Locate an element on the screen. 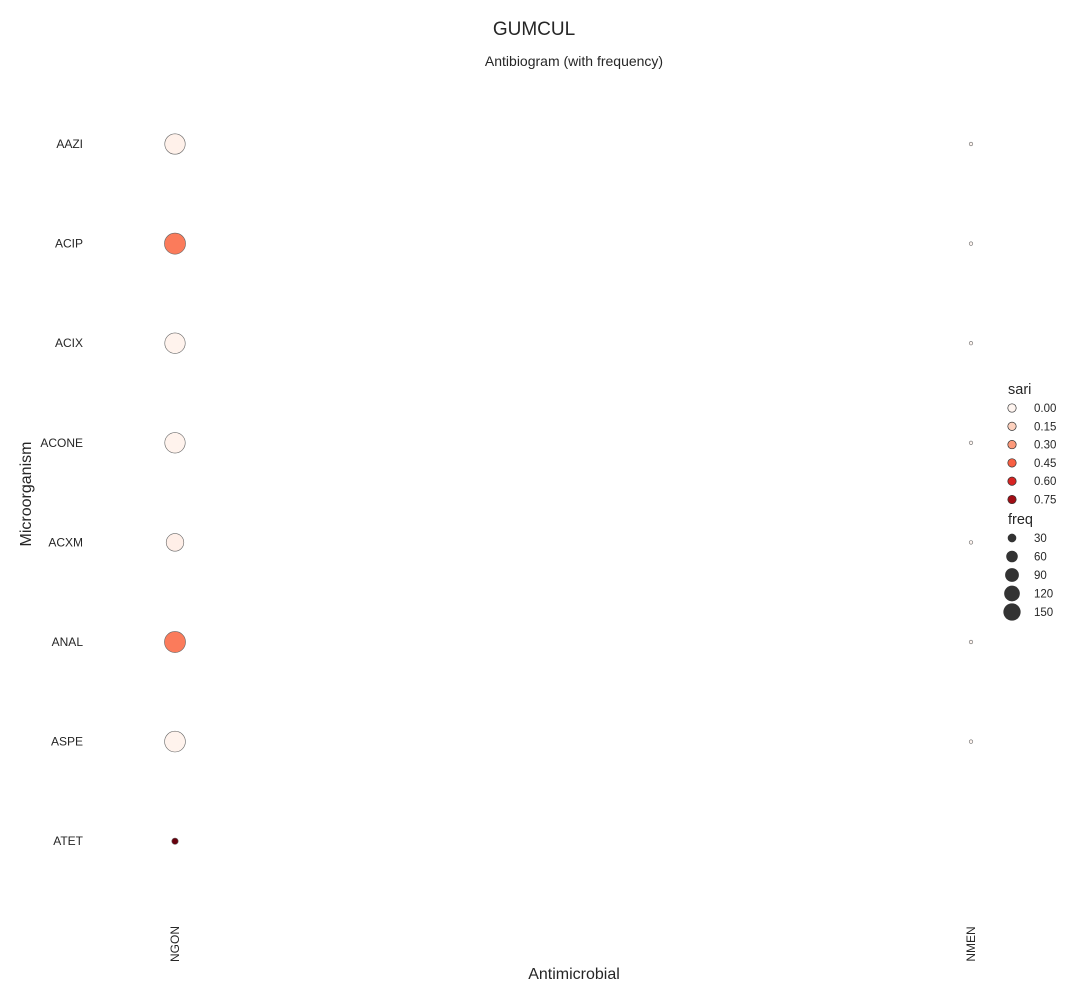  legend-hue-label-1: 0.15 is located at coordinates (1045, 427).